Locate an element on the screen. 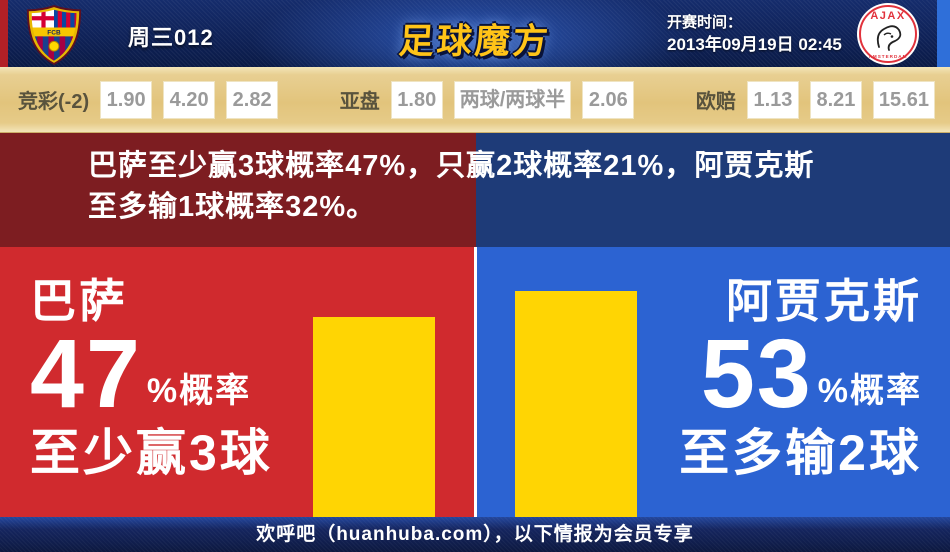 This screenshot has height=552, width=950. panel-divider-decor is located at coordinates (475, 382).